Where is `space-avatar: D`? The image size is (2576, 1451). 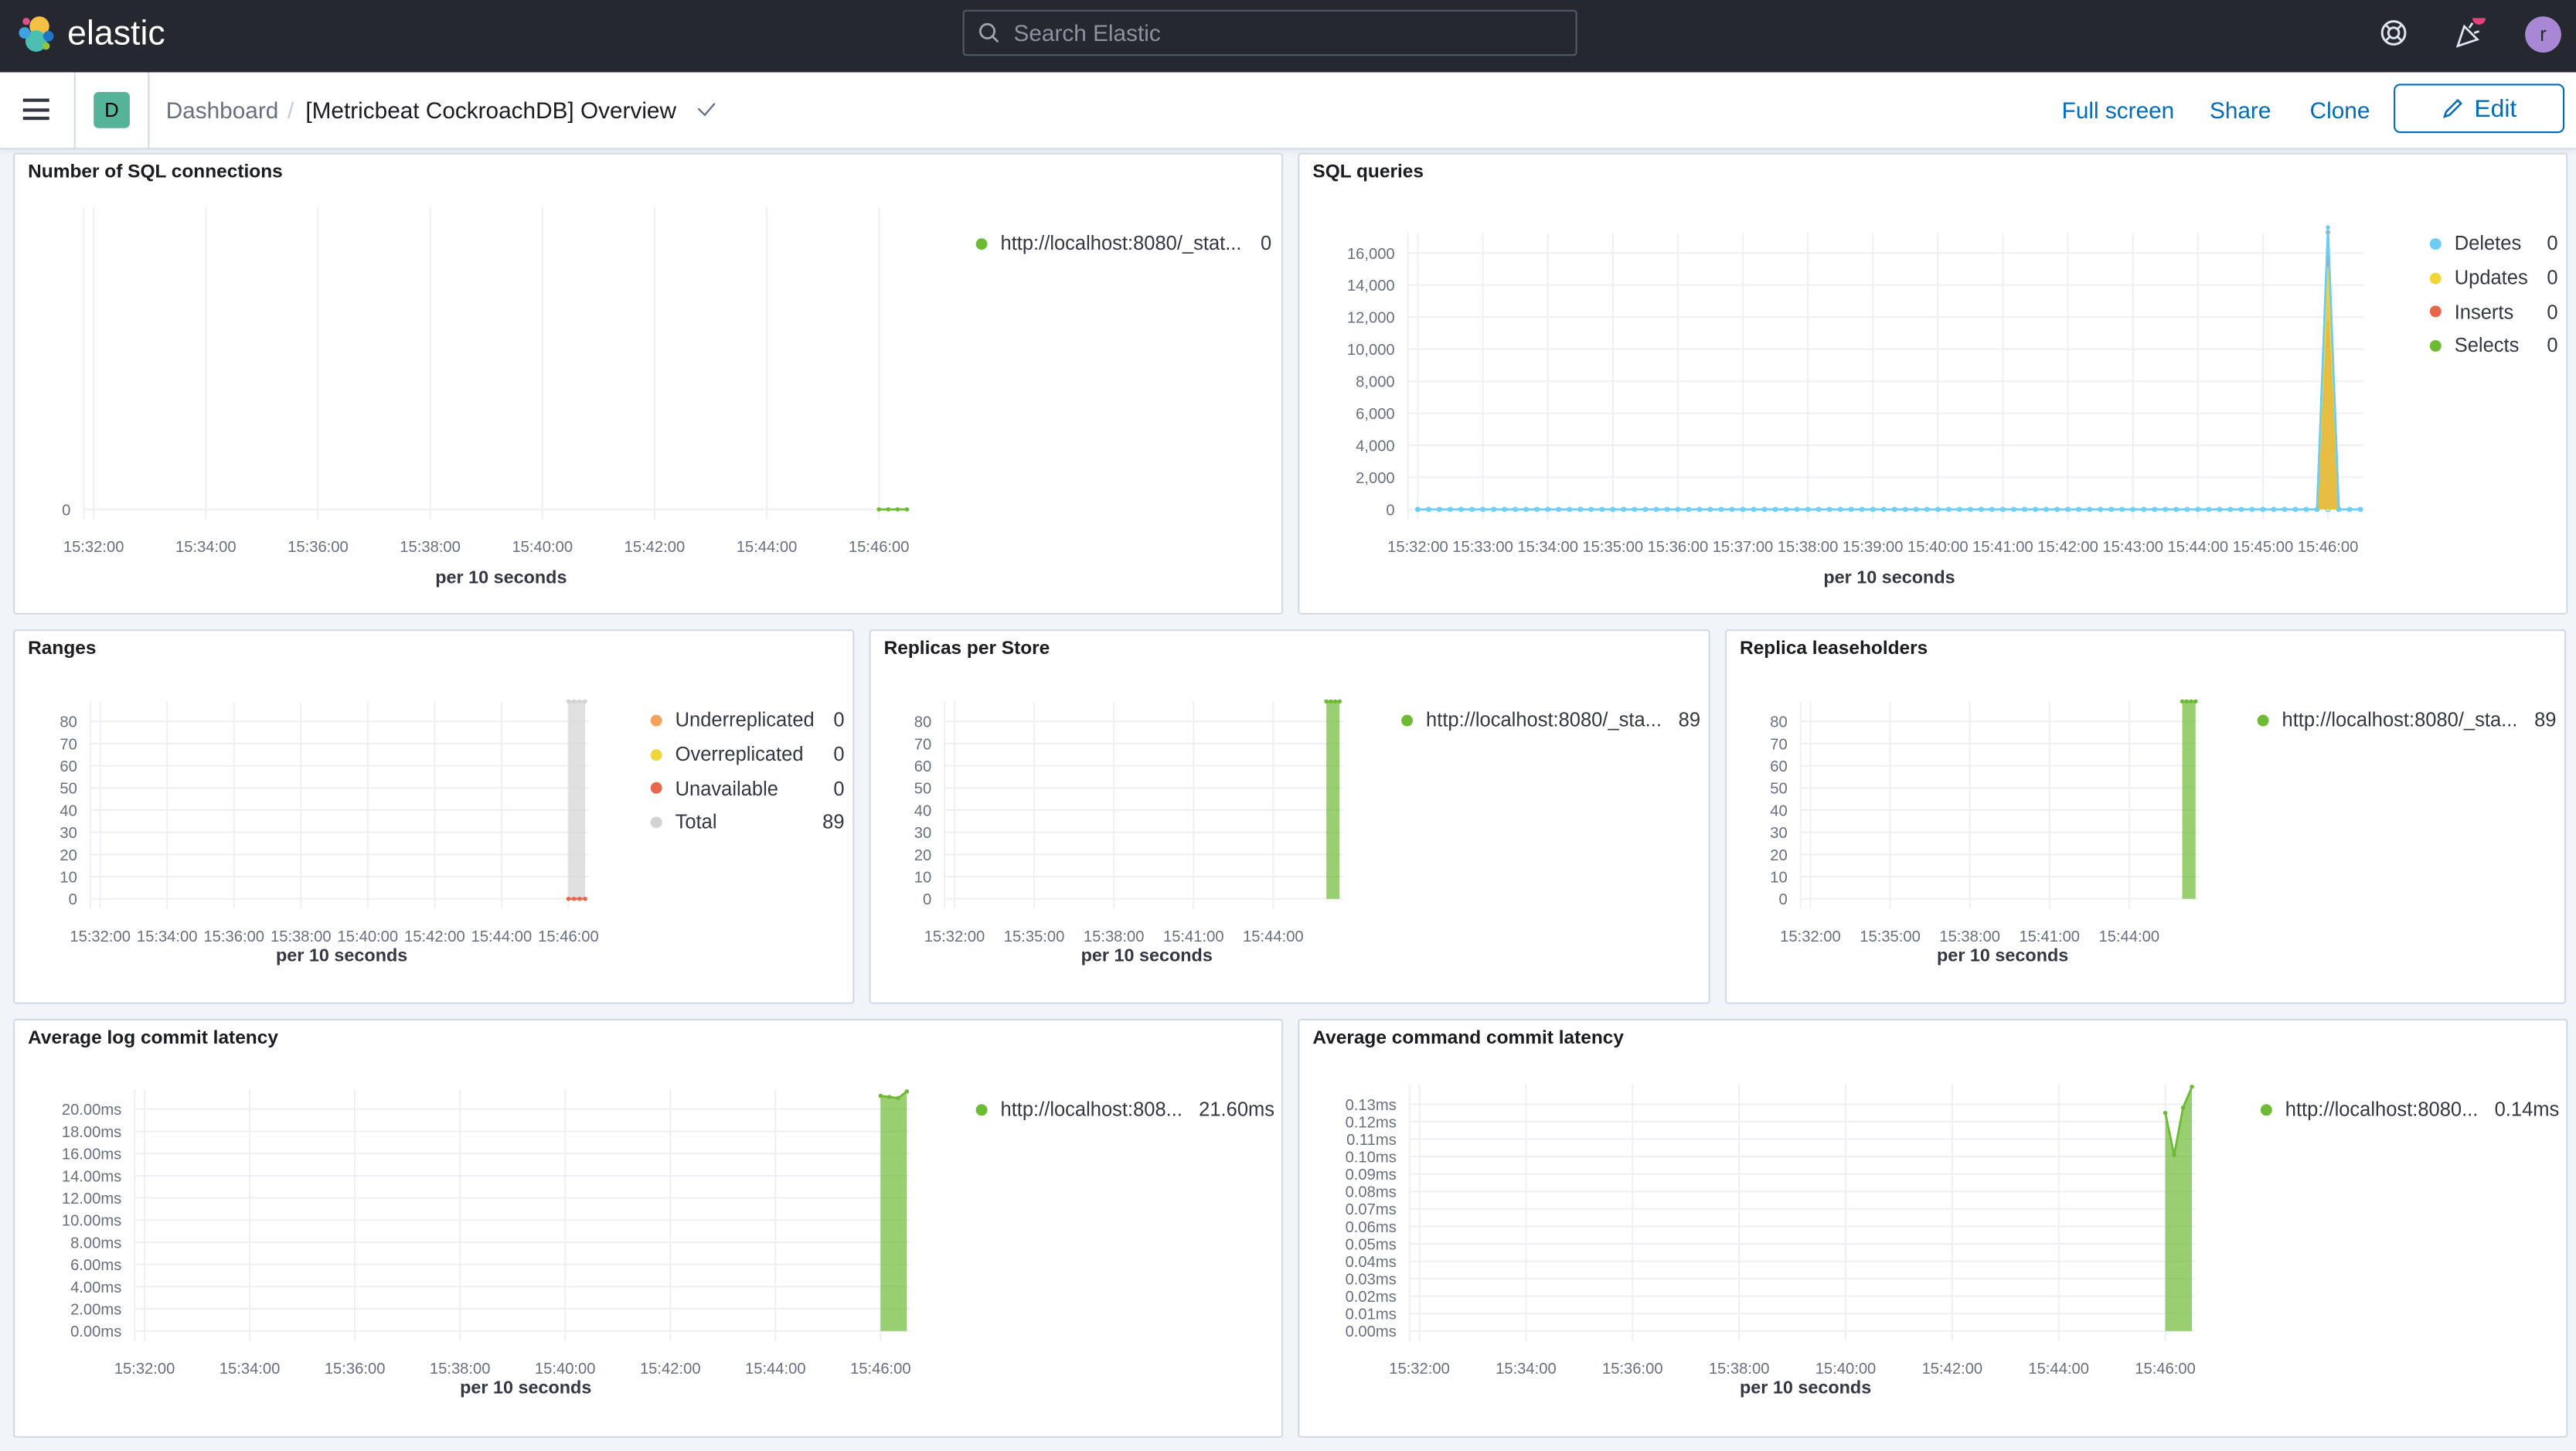
space-avatar: D is located at coordinates (112, 110).